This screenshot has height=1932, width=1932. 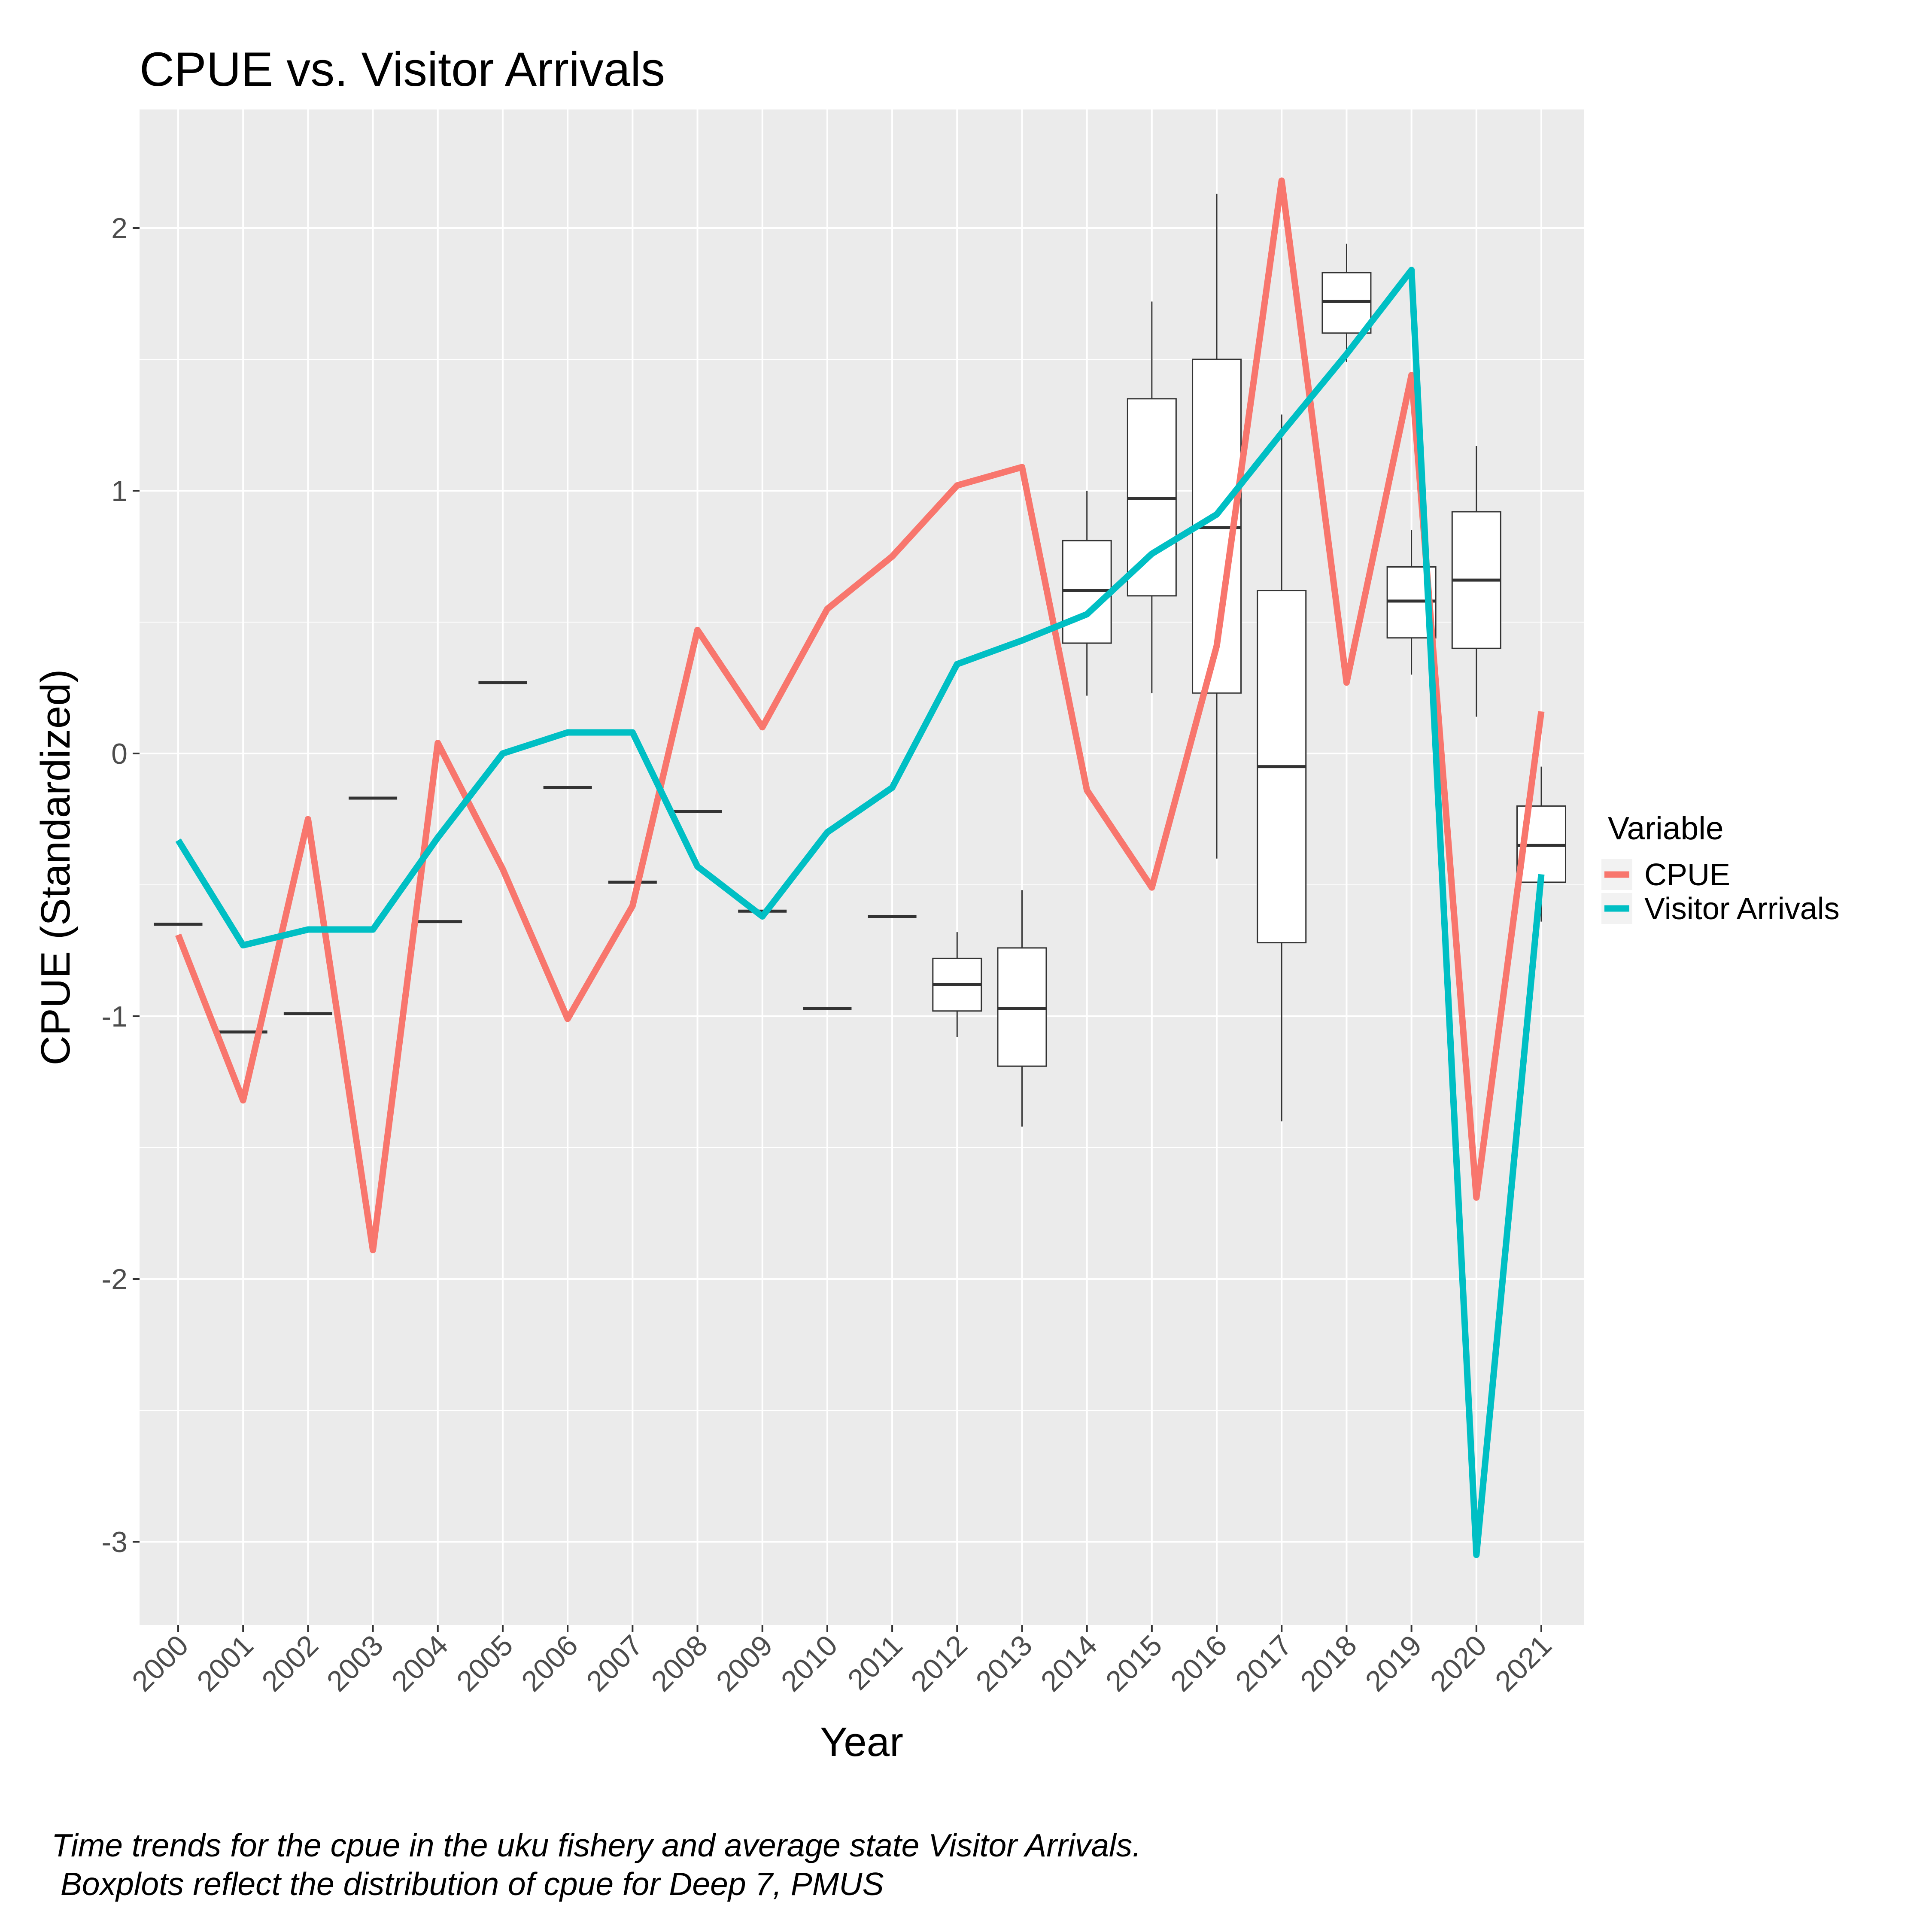 What do you see at coordinates (550, 1664) in the screenshot?
I see `x-tick-label: 2006` at bounding box center [550, 1664].